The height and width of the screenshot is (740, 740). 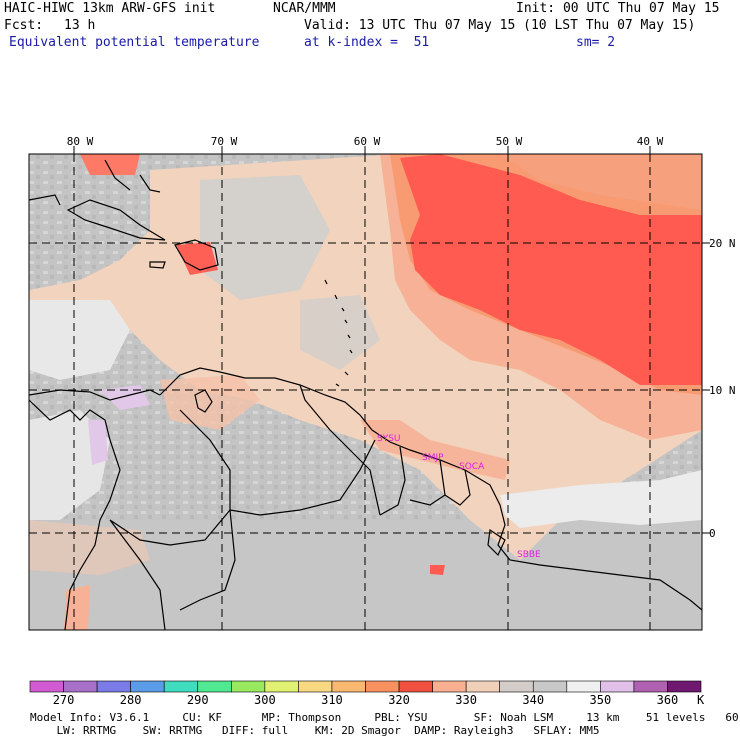 I want to click on colorbar-tick-label: 290, so click(x=197, y=700).